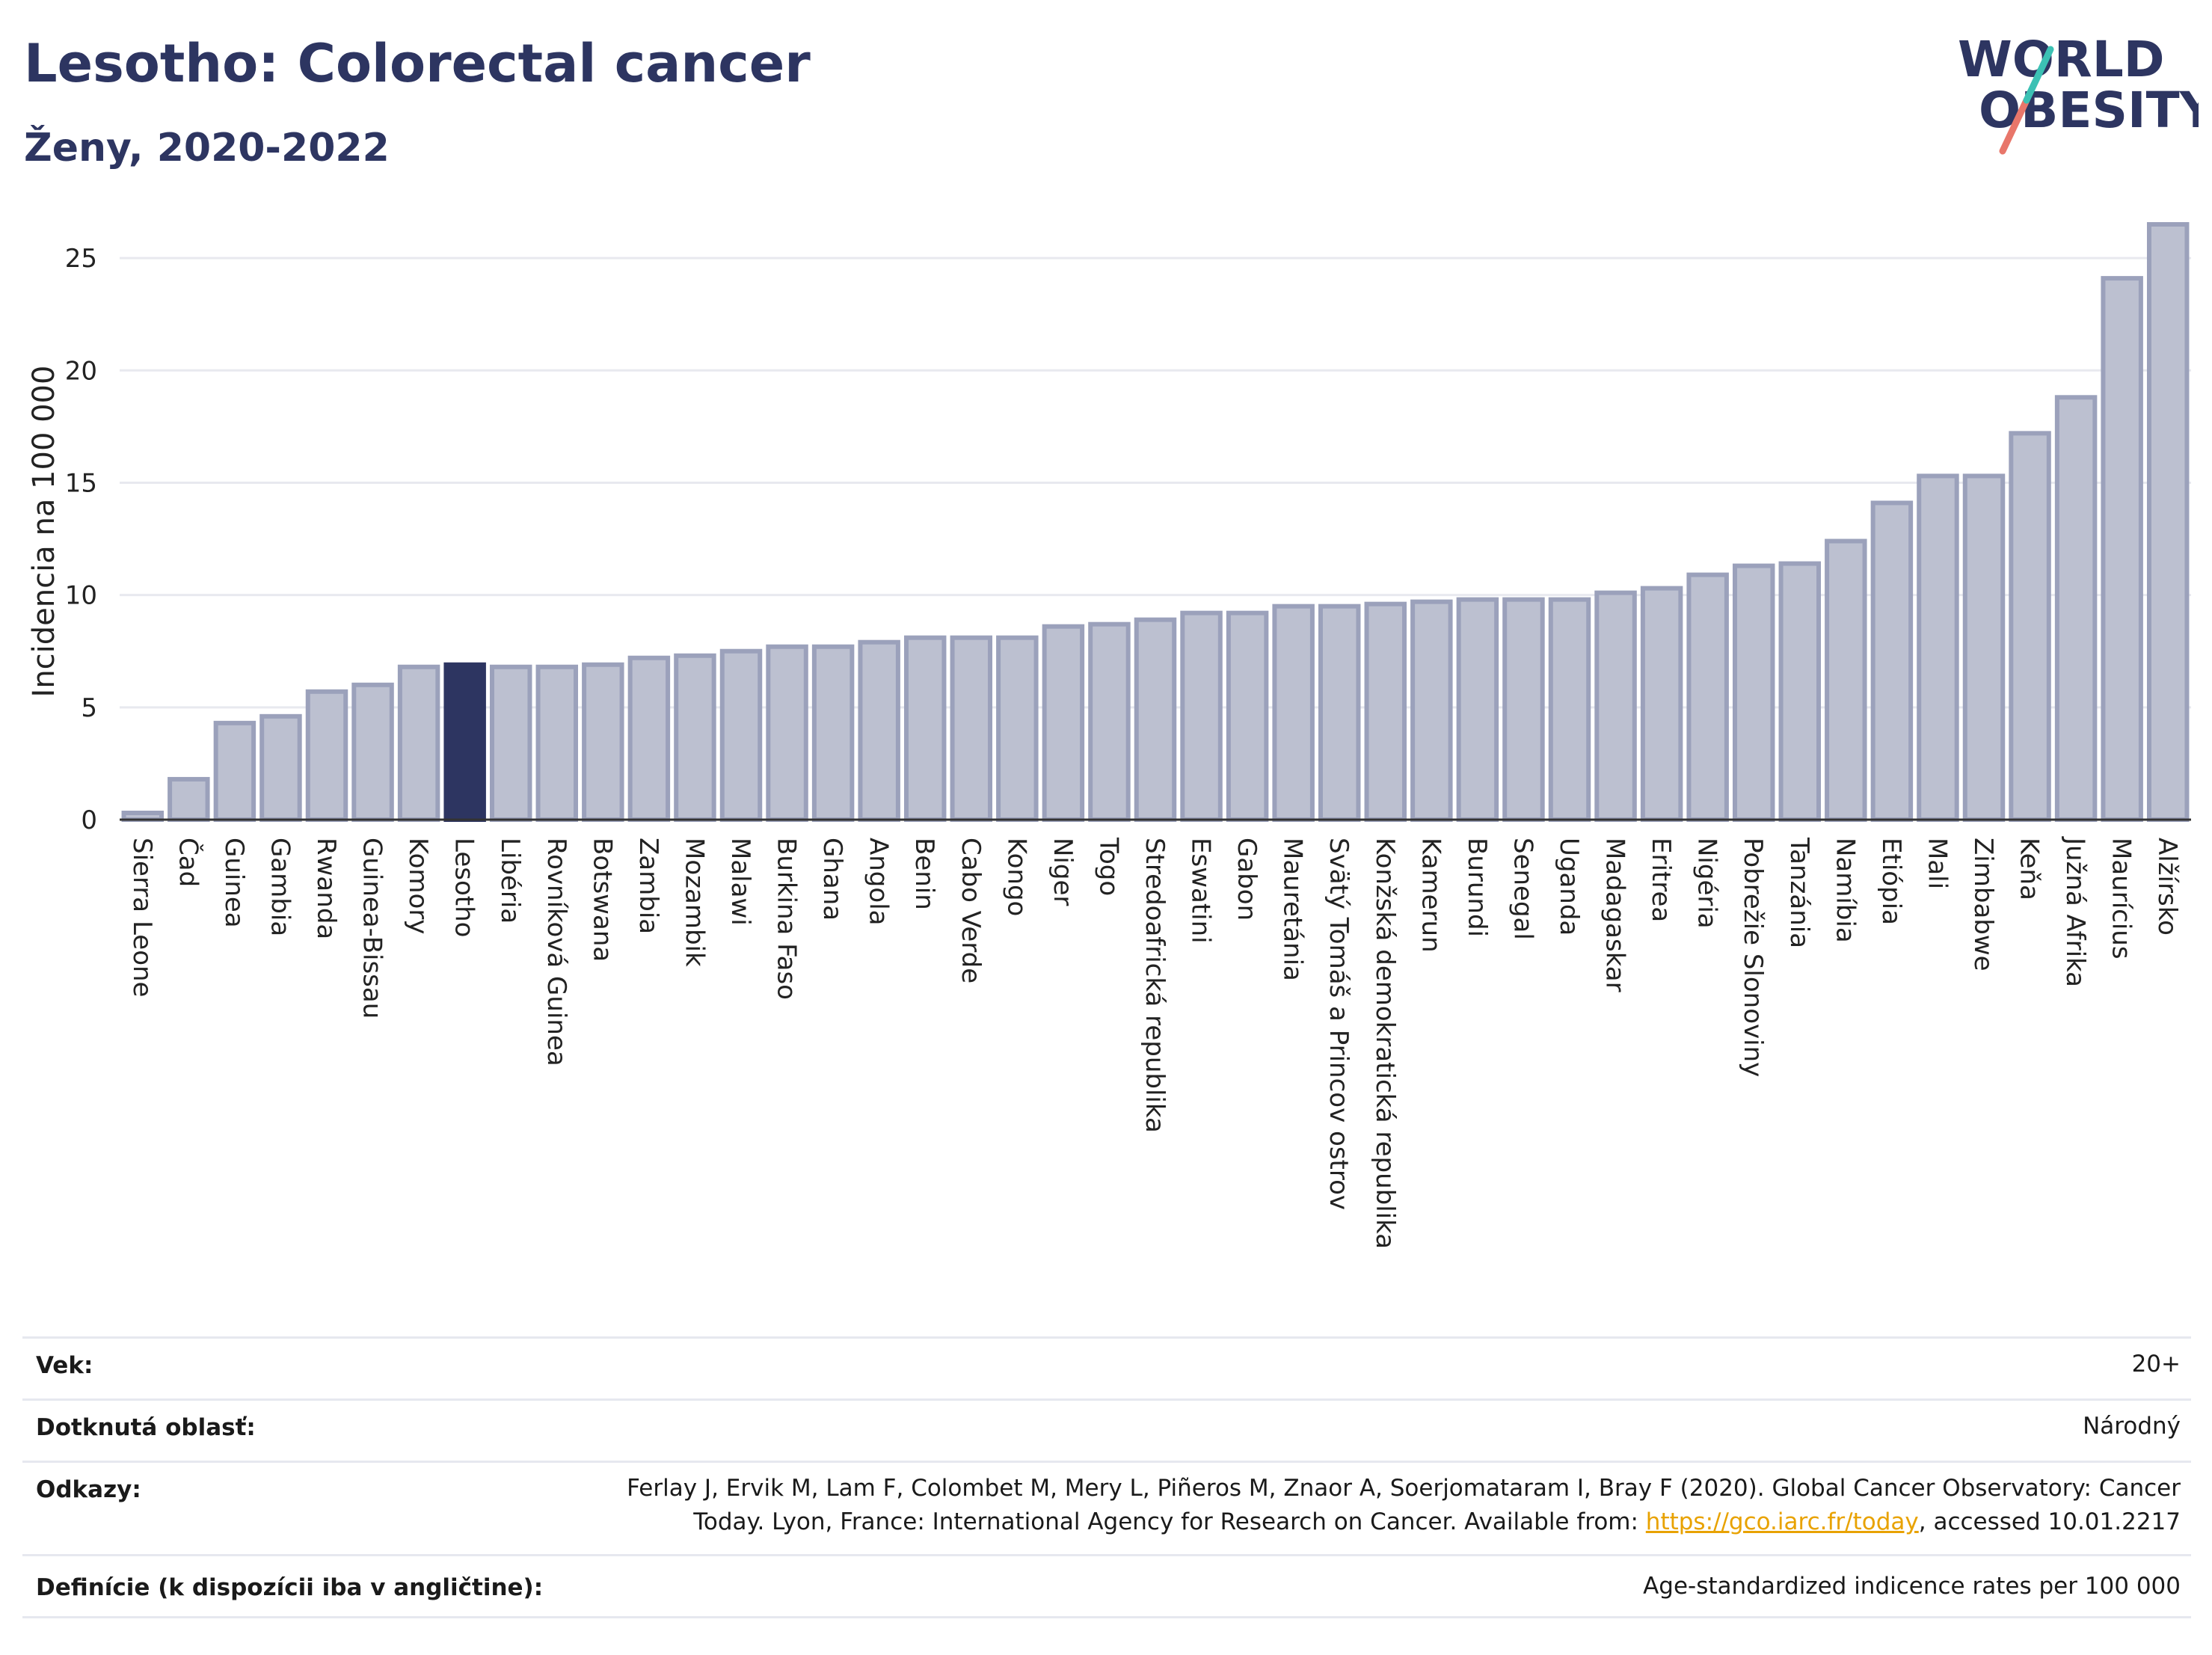 This screenshot has width=2212, height=1655. What do you see at coordinates (64, 1365) in the screenshot?
I see `age-label: Vek:` at bounding box center [64, 1365].